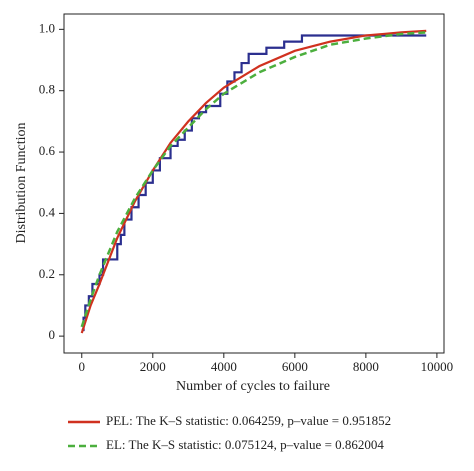  Describe the element at coordinates (253, 386) in the screenshot. I see `x-axis-label: Number of cycles to failure` at that location.